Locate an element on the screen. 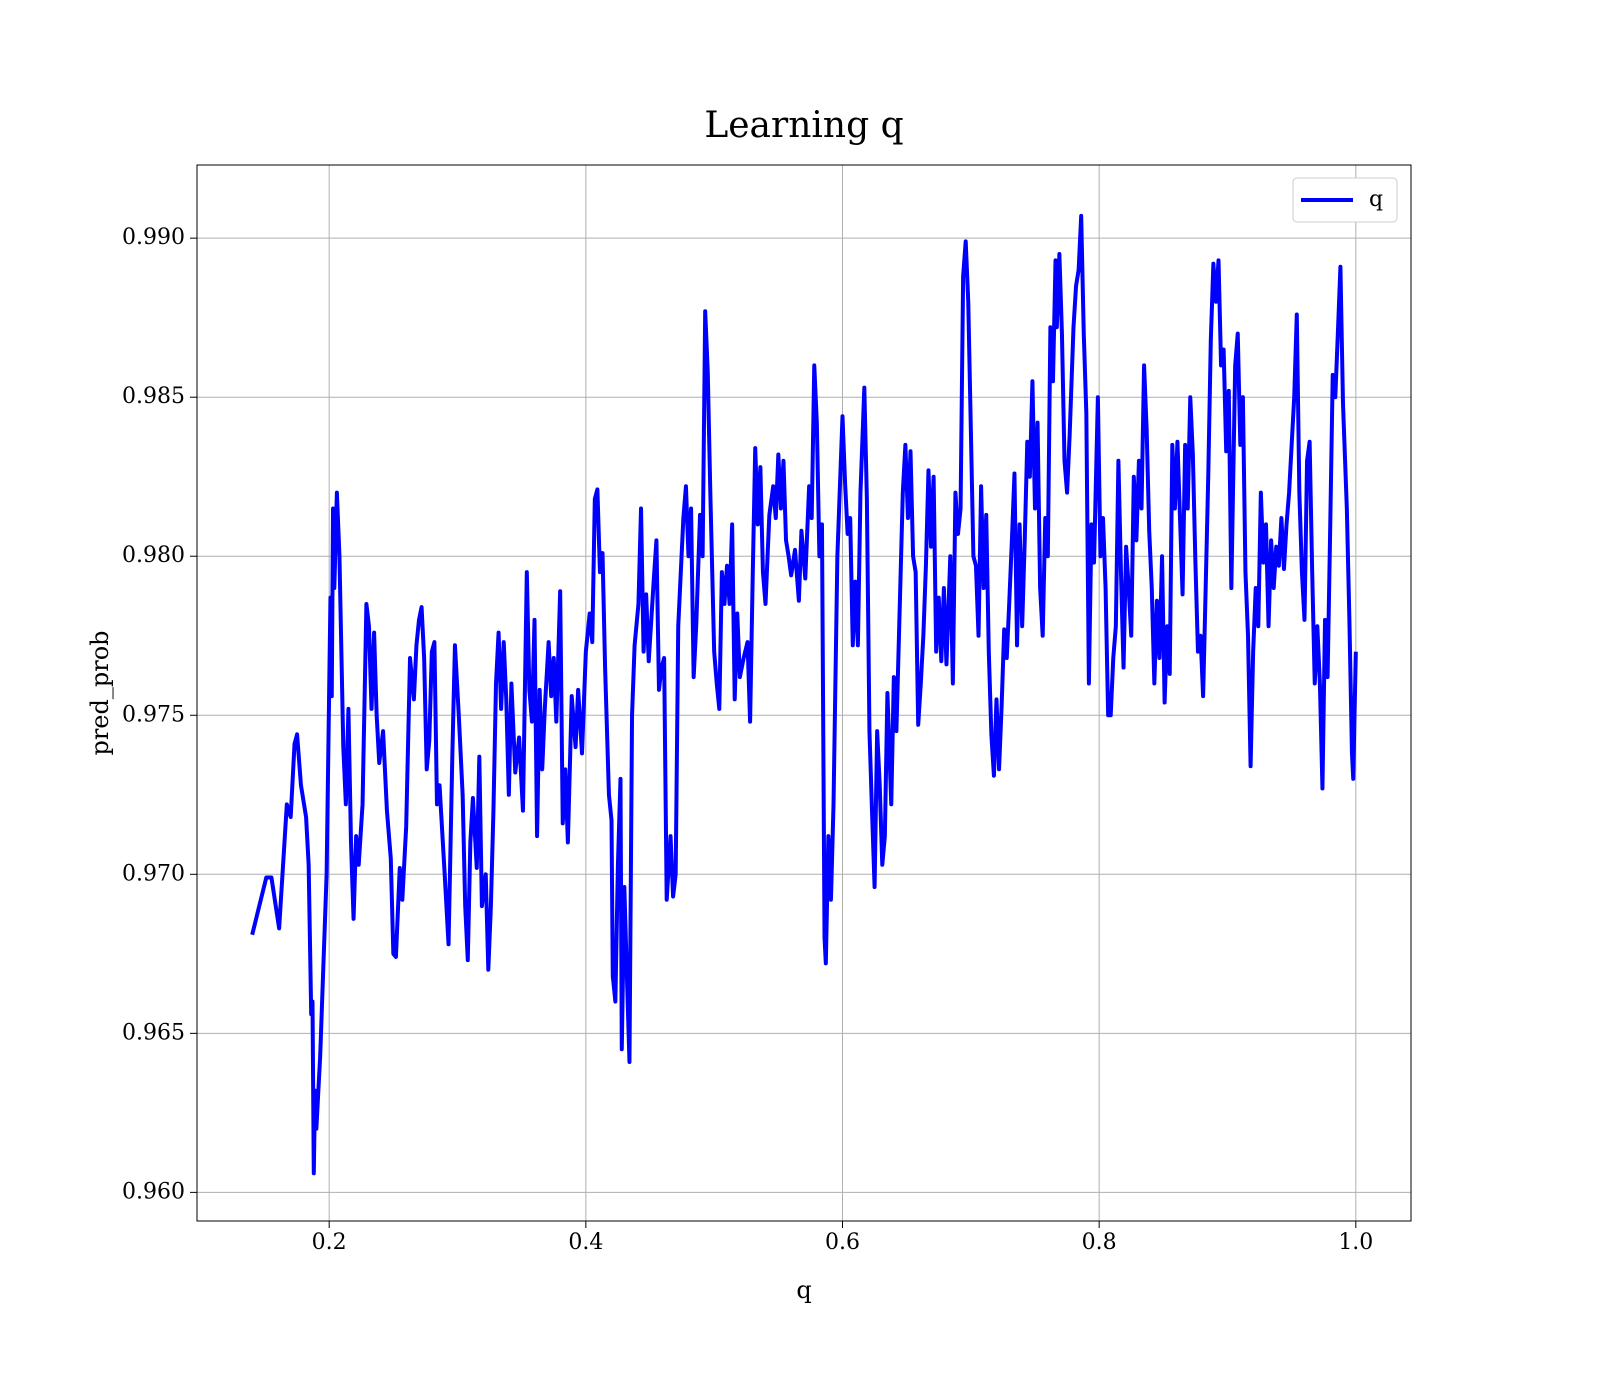  x-tick-label: 0.2 is located at coordinates (329, 1242).